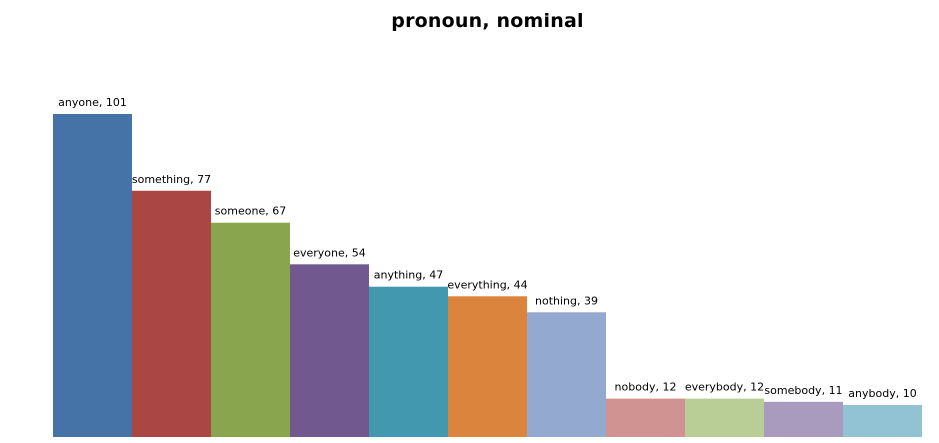 This screenshot has width=939, height=443. I want to click on bar-nothing, so click(566, 374).